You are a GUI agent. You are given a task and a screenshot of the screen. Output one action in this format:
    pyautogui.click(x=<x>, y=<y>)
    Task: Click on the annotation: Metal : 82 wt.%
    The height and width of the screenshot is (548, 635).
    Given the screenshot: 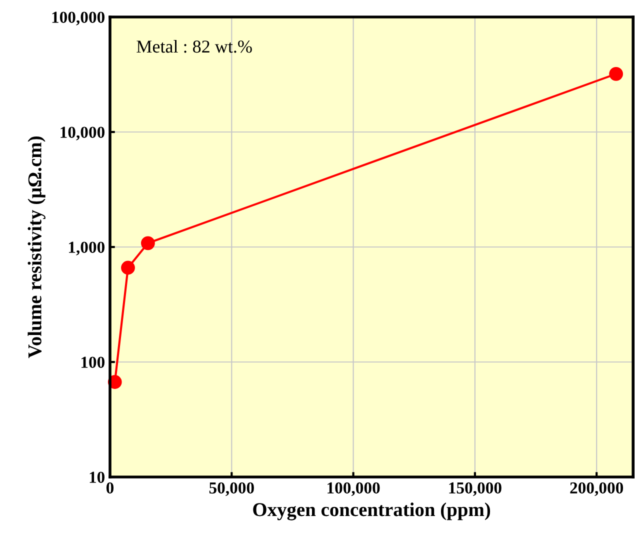 What is the action you would take?
    pyautogui.click(x=194, y=46)
    